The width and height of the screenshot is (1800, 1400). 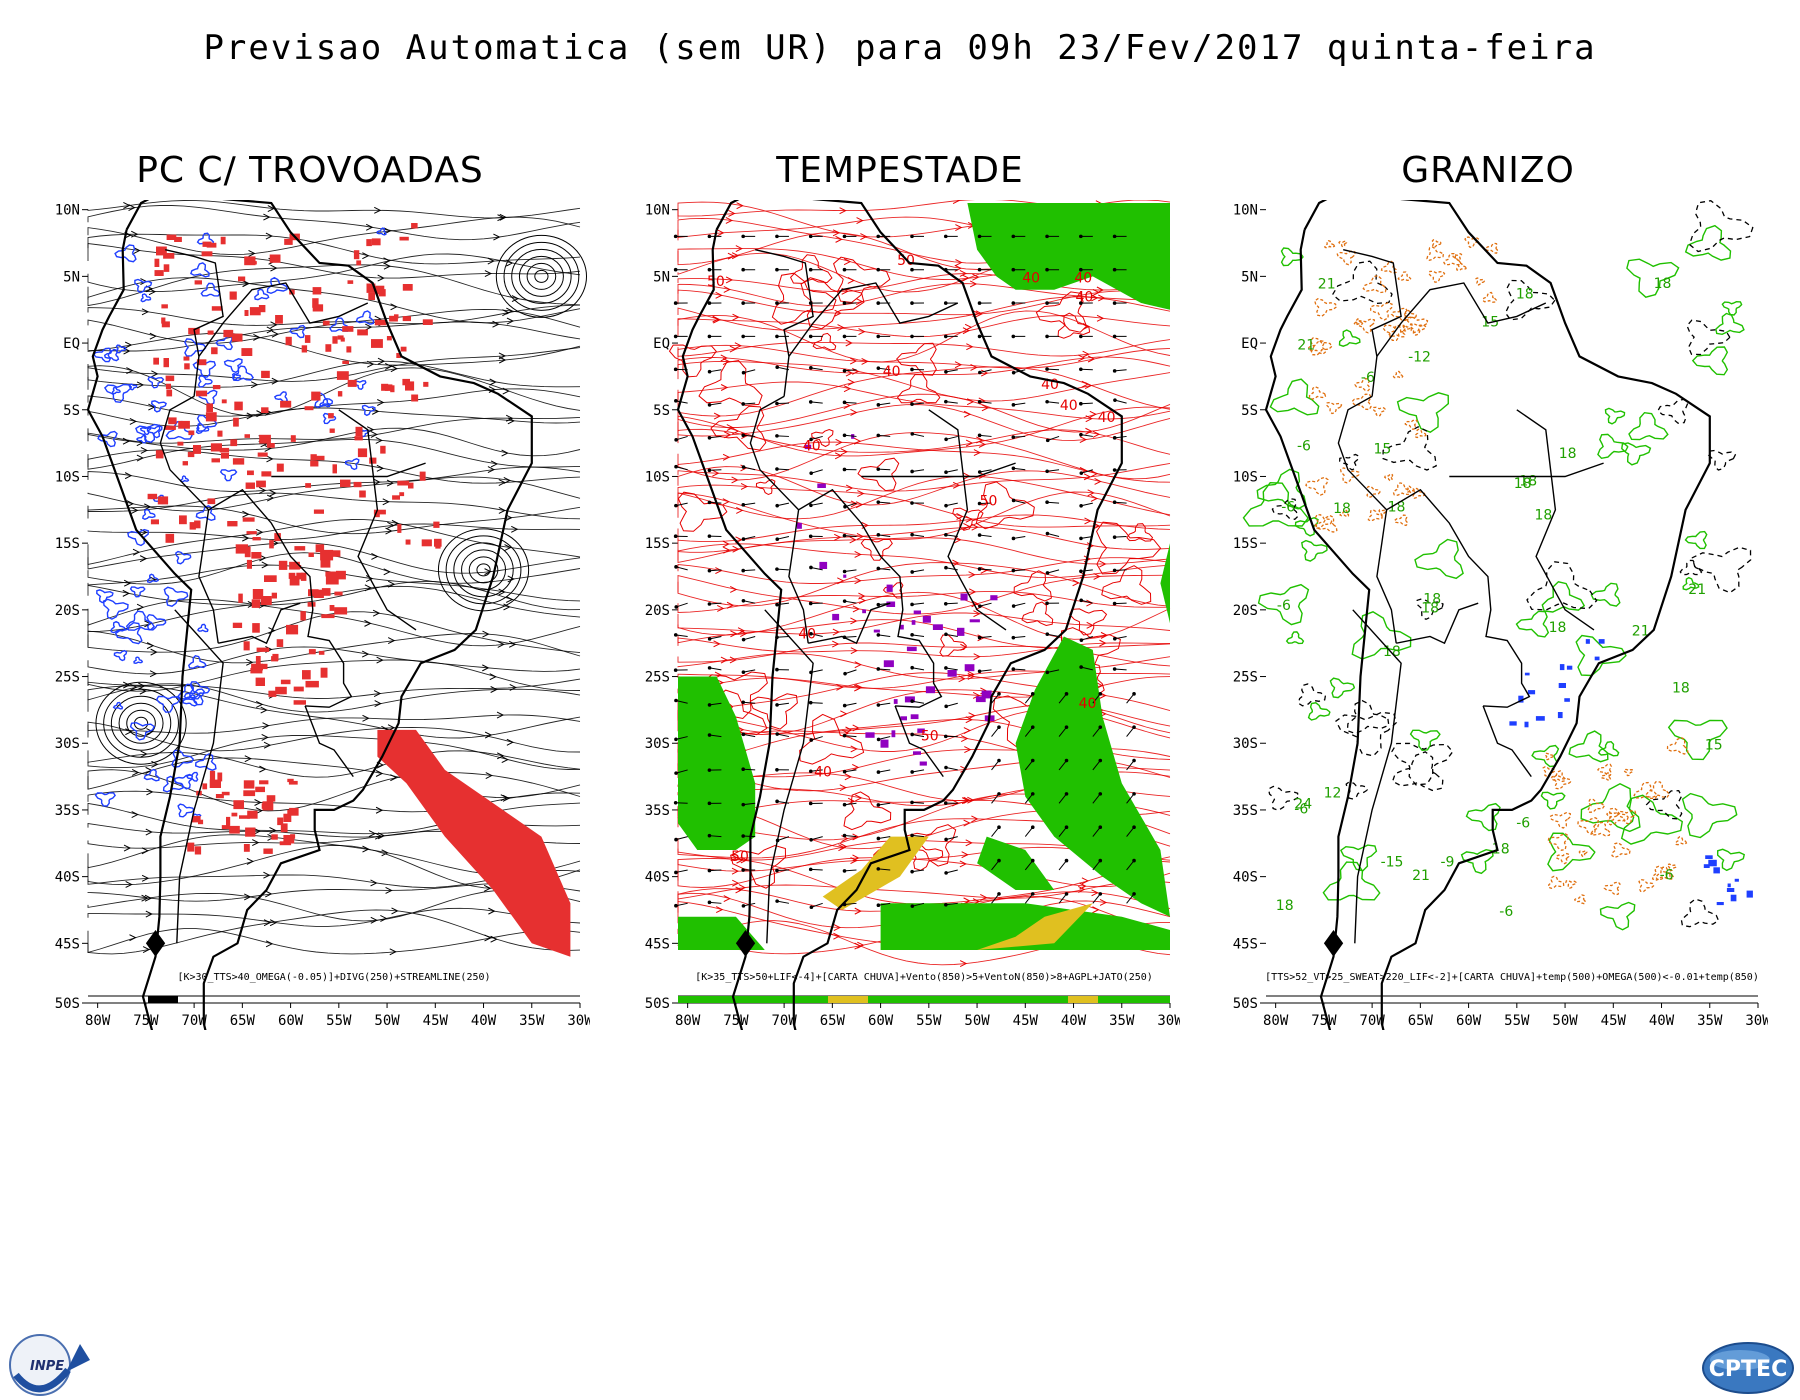 What do you see at coordinates (1392, 863) in the screenshot?
I see `contour-label: -15` at bounding box center [1392, 863].